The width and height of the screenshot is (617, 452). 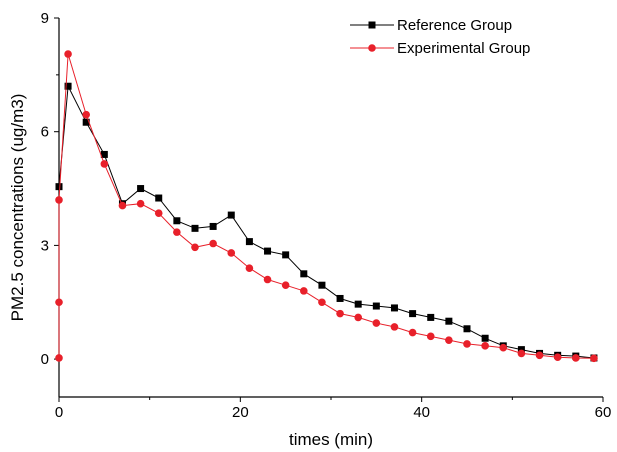 I want to click on legend-entry-reference-group: Reference Group, so click(x=431, y=25).